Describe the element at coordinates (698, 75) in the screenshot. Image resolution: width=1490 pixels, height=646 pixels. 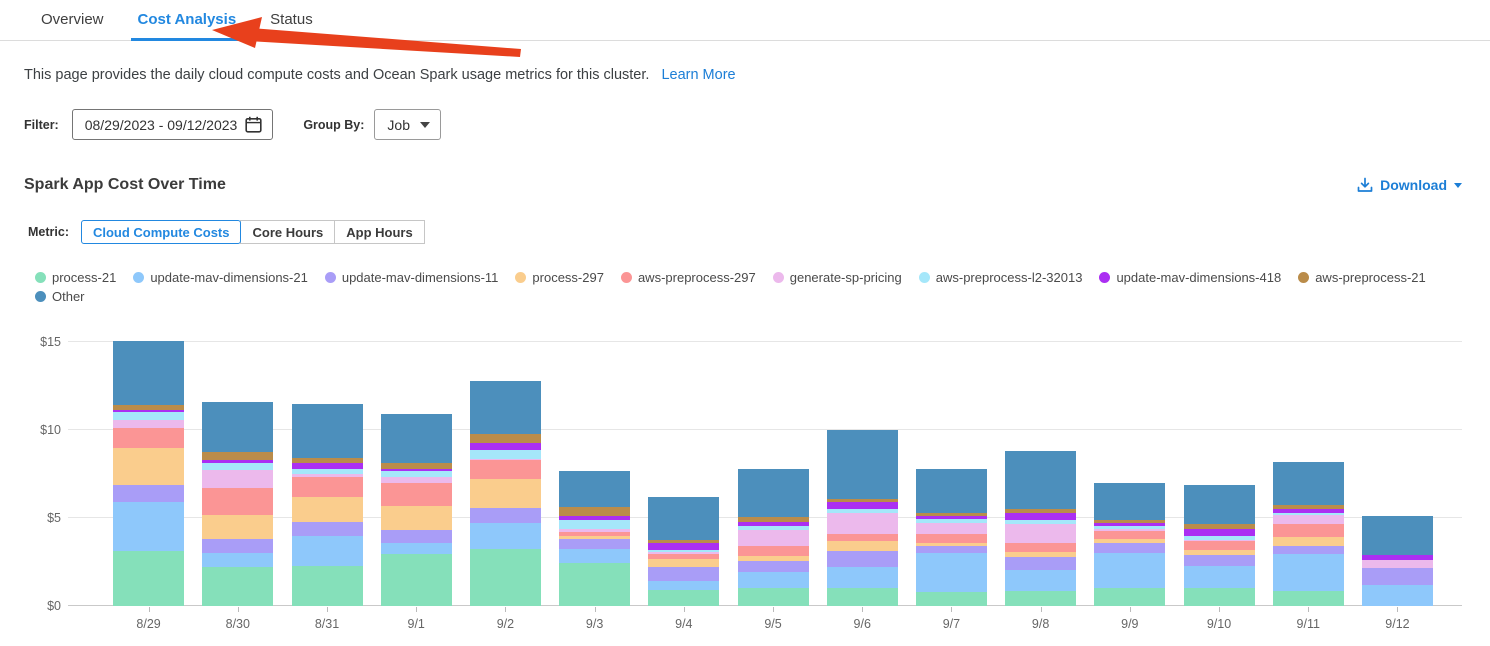
I see `learn-more-link: Learn More` at that location.